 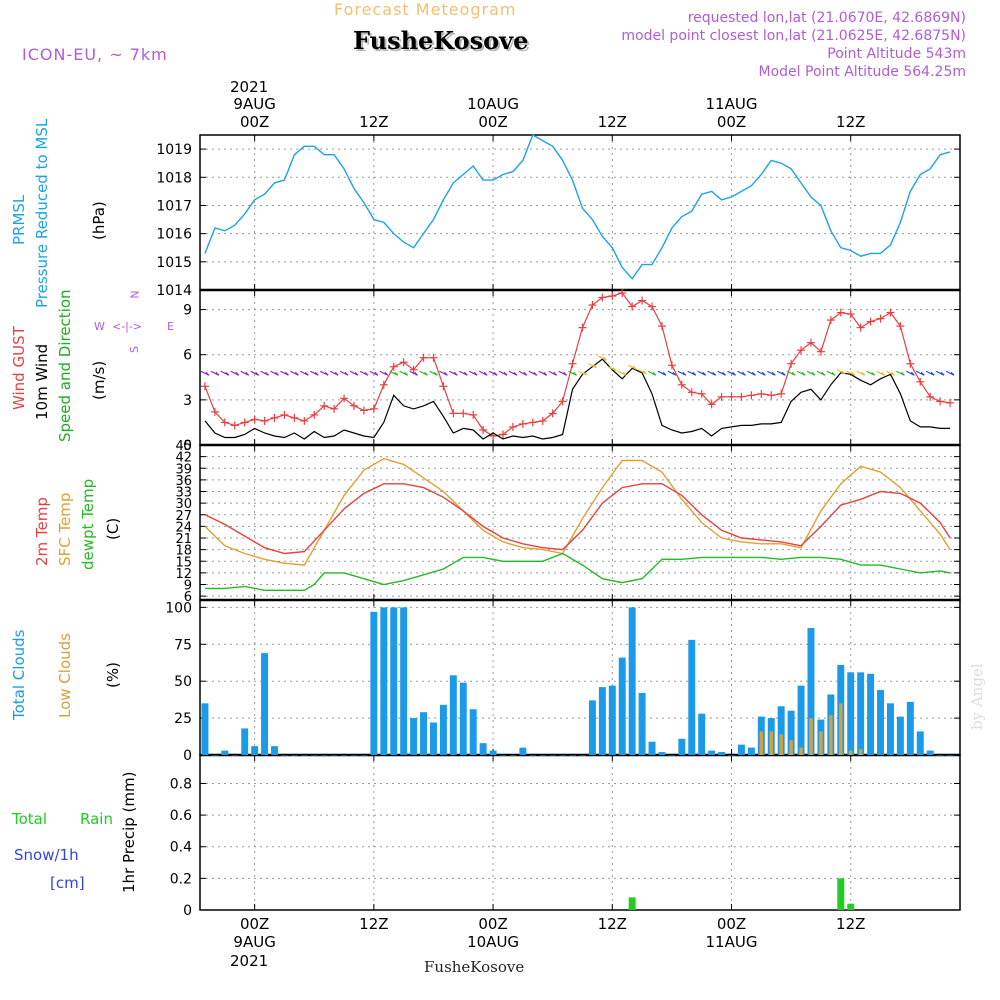 What do you see at coordinates (67, 883) in the screenshot?
I see `precip-snow-unit: [cm]` at bounding box center [67, 883].